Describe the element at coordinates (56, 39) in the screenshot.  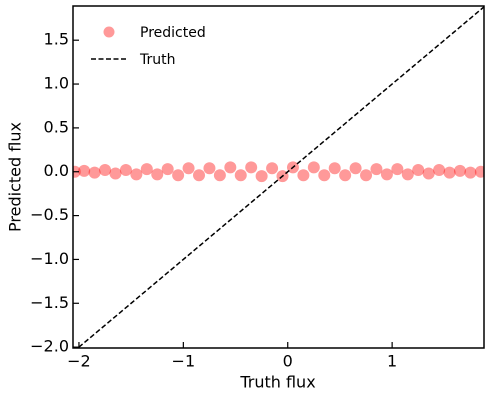
I see `y-tick-label: 1.5` at that location.